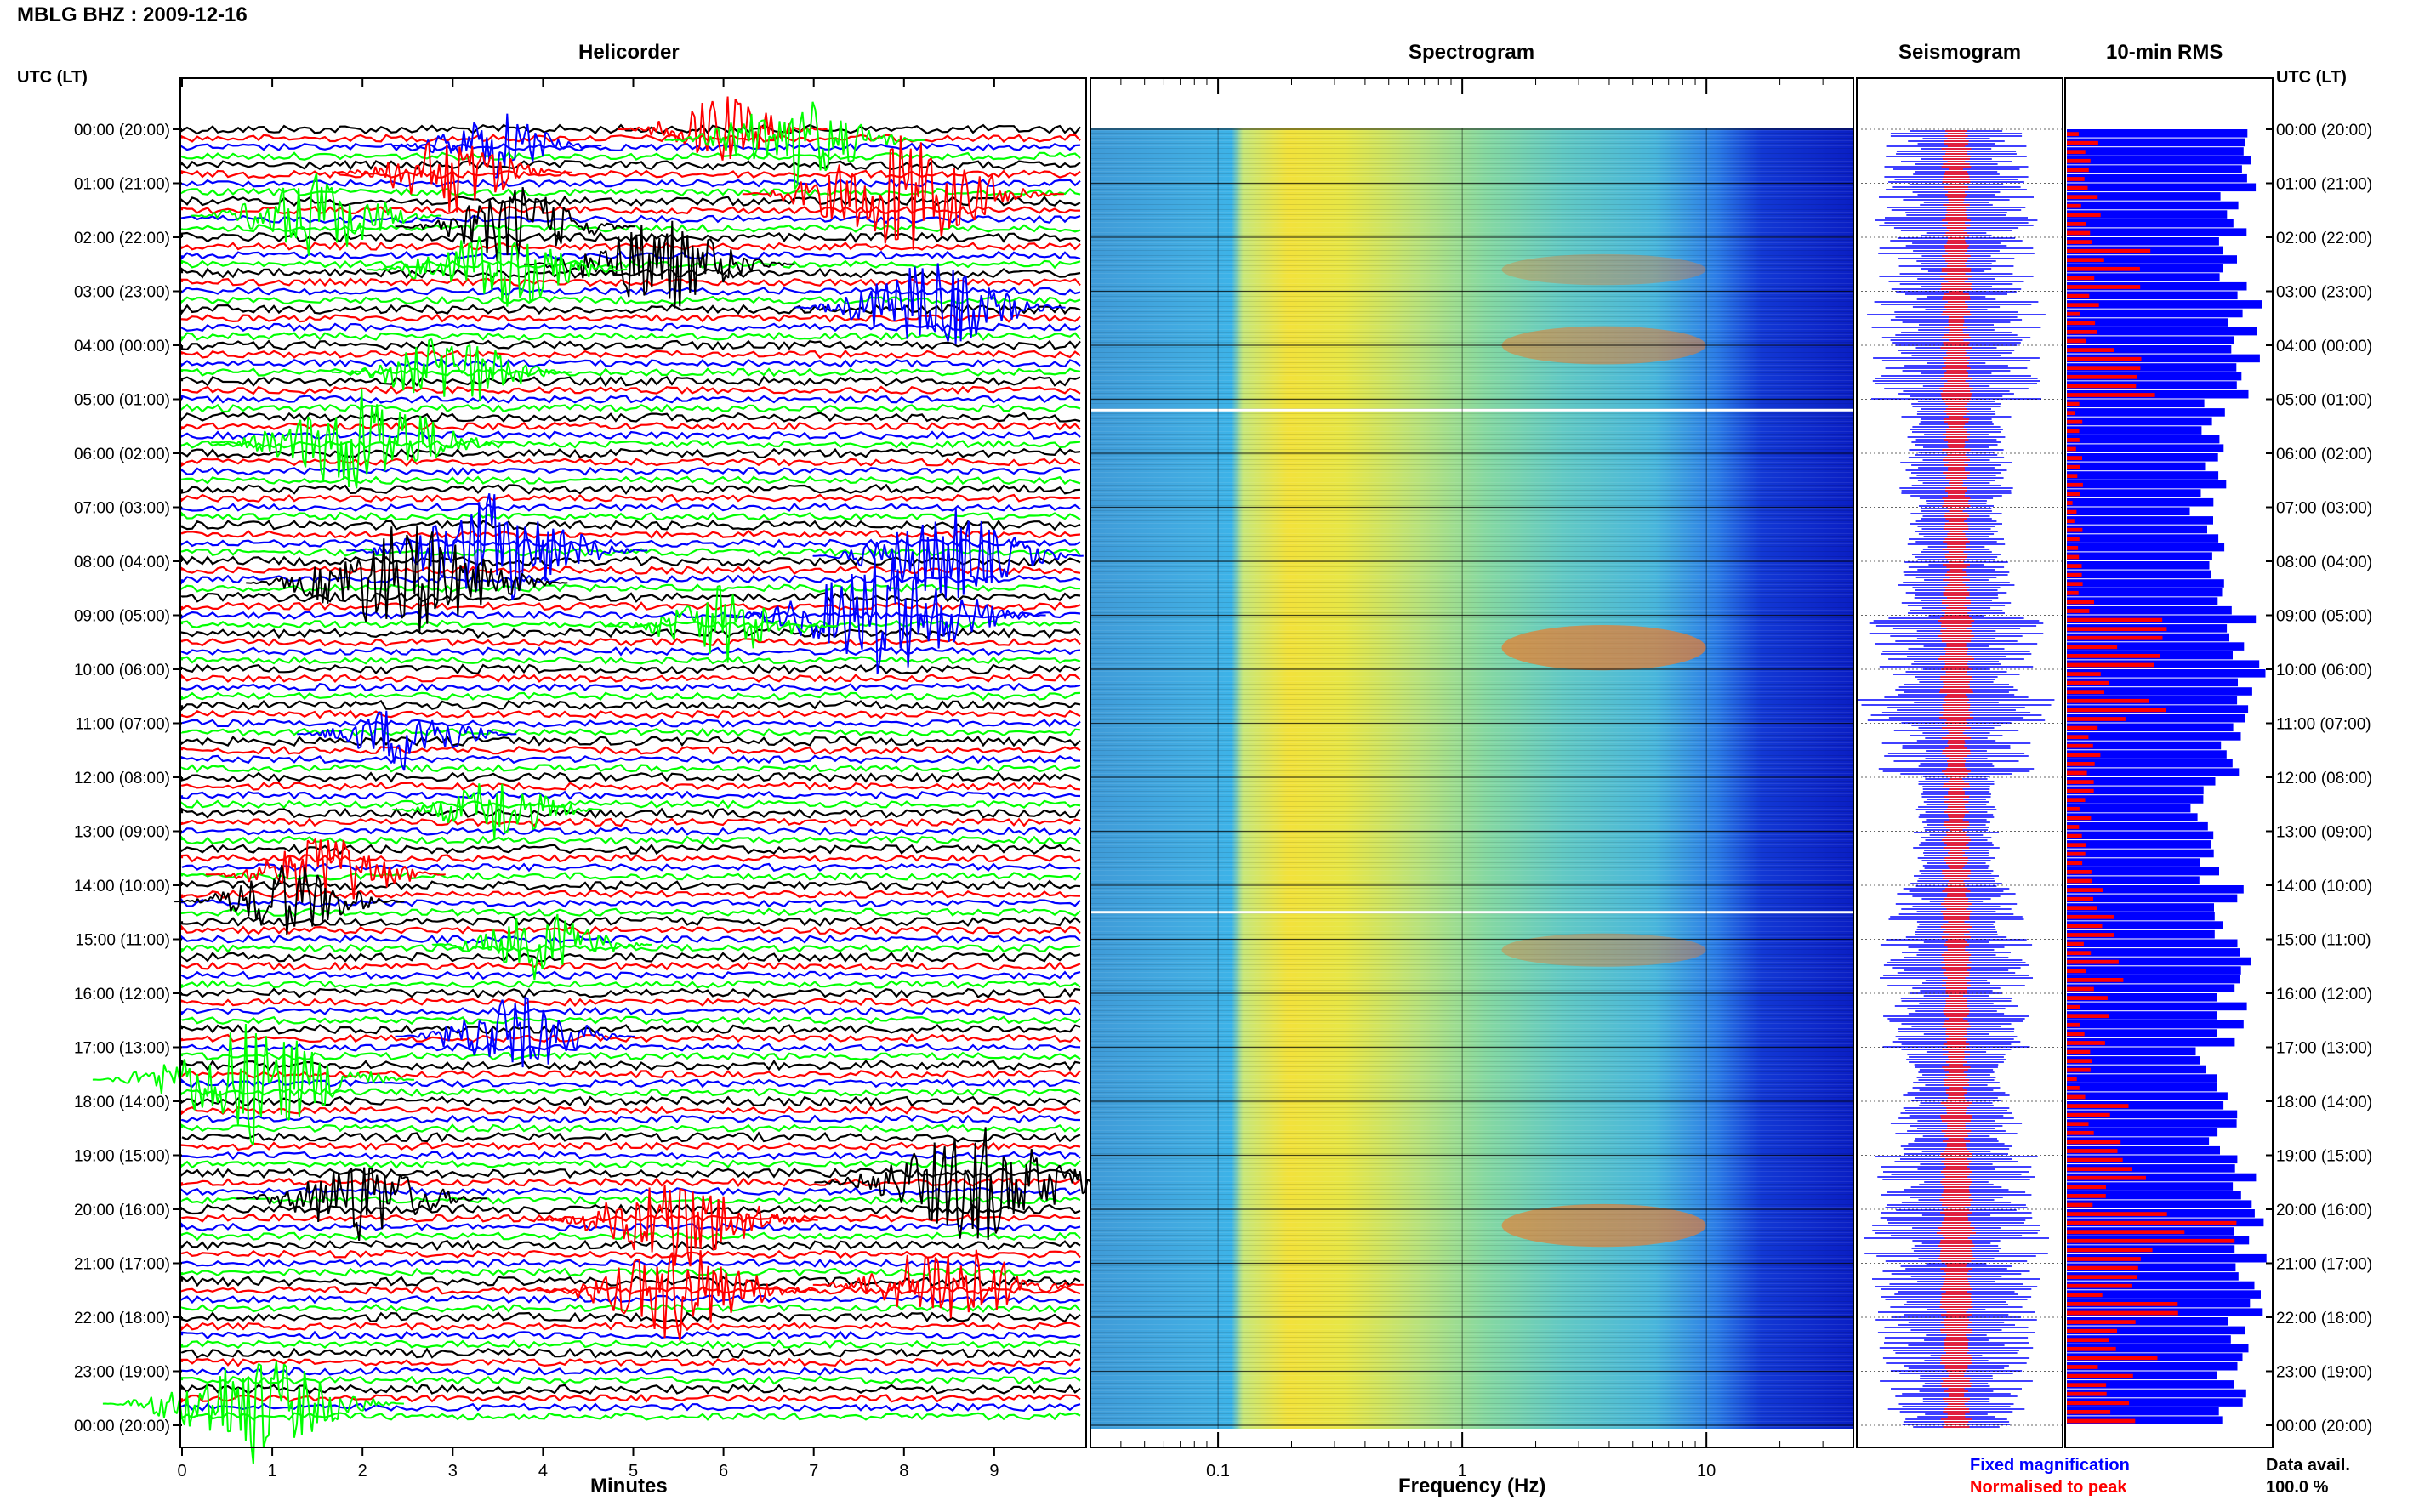 This screenshot has height=1512, width=2419. I want to click on left-time-label: 12:00 (08:00), so click(122, 778).